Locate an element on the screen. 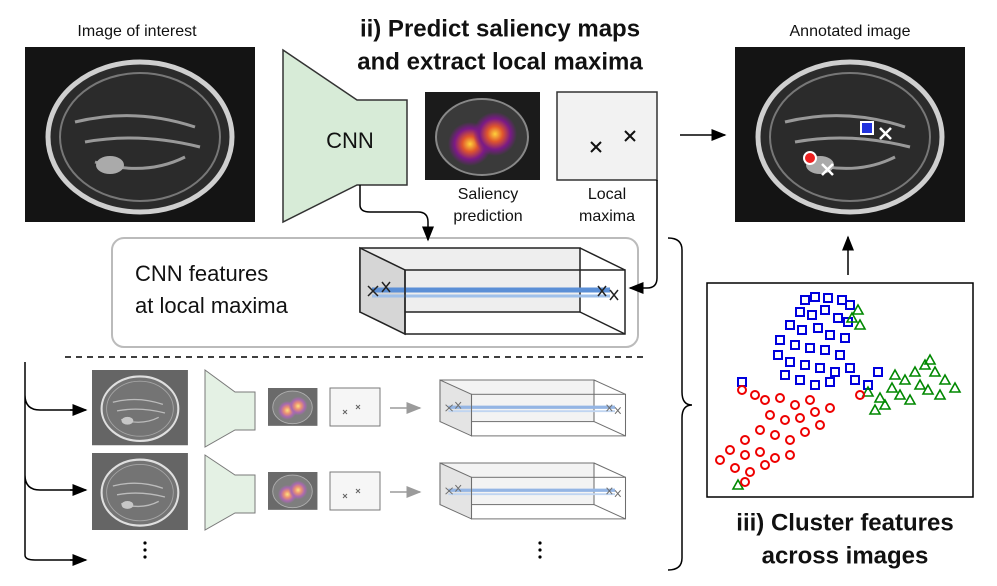 The image size is (997, 586). step3-title: across images is located at coordinates (845, 555).